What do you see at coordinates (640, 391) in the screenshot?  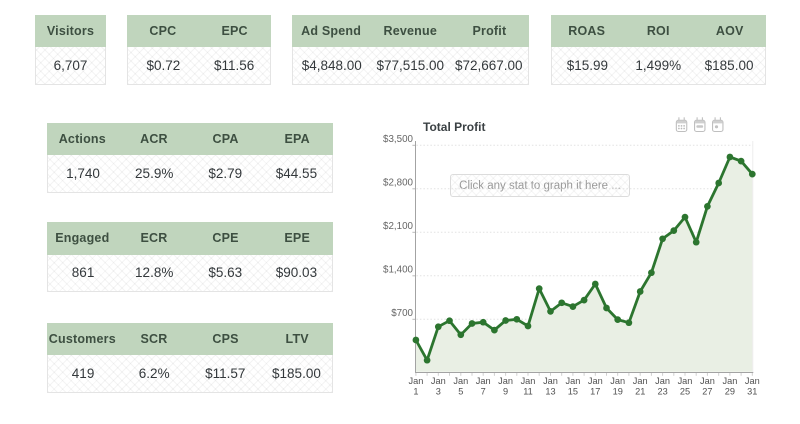 I see `svg-text: 21` at bounding box center [640, 391].